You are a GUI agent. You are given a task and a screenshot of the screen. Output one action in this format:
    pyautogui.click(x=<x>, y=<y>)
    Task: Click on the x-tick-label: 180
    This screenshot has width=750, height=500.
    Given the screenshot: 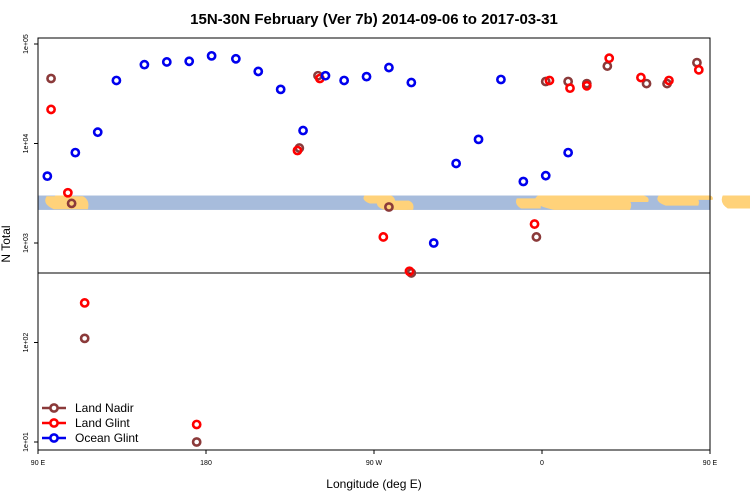 What is the action you would take?
    pyautogui.click(x=206, y=463)
    